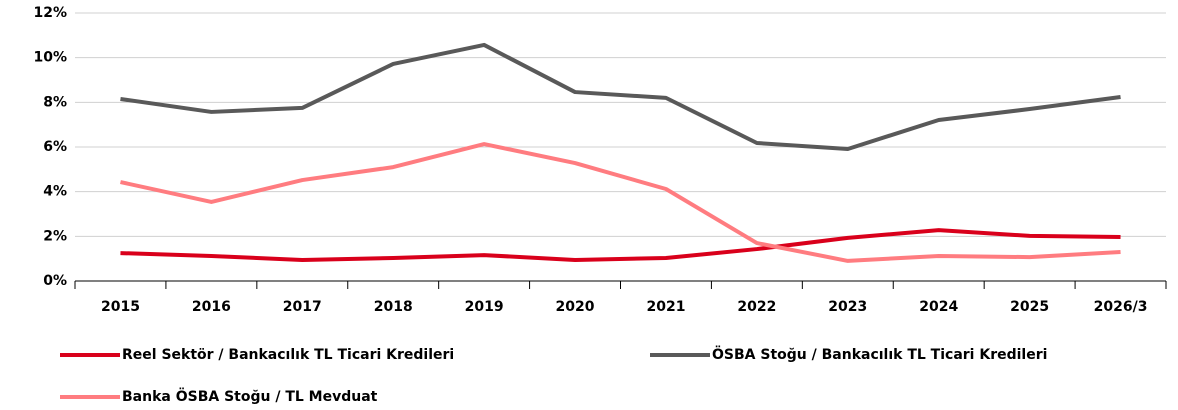 The image size is (1178, 410). What do you see at coordinates (55, 236) in the screenshot?
I see `y-tick-label: 2%` at bounding box center [55, 236].